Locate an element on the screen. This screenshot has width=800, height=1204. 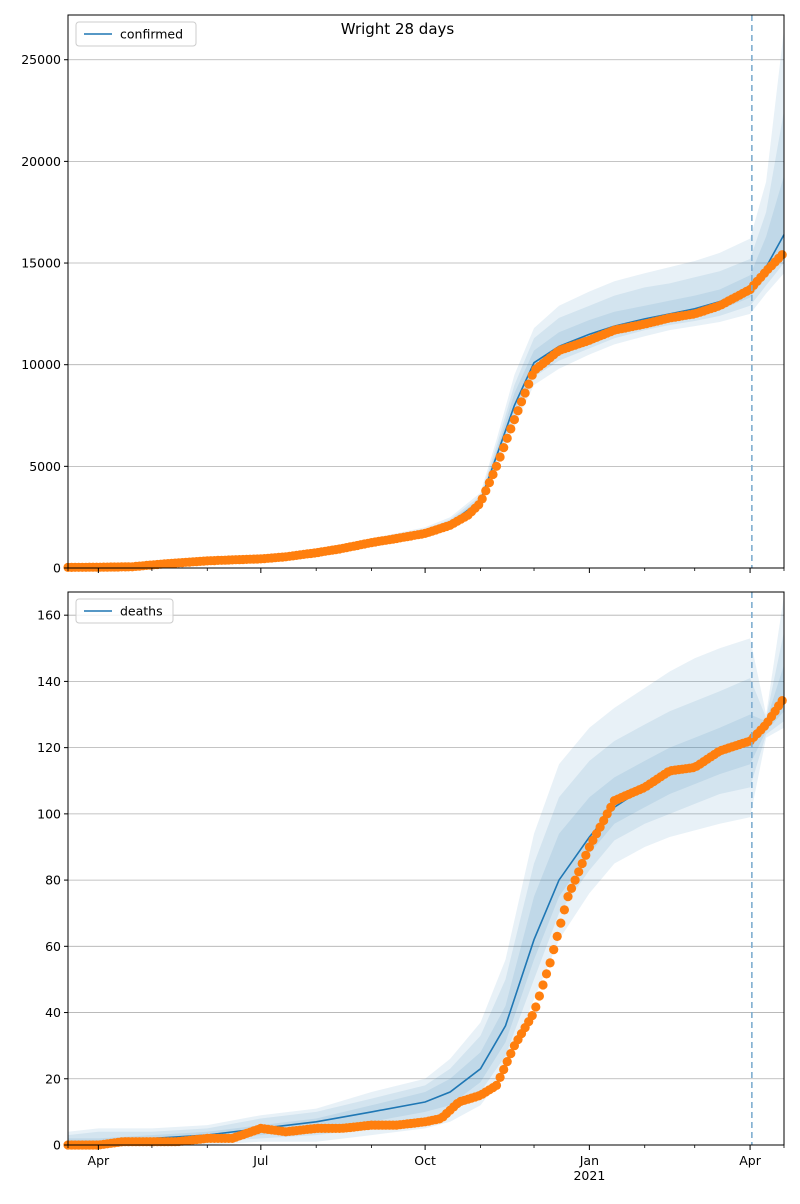
x-tick-sublabel-3: 2021 is located at coordinates (589, 1175).